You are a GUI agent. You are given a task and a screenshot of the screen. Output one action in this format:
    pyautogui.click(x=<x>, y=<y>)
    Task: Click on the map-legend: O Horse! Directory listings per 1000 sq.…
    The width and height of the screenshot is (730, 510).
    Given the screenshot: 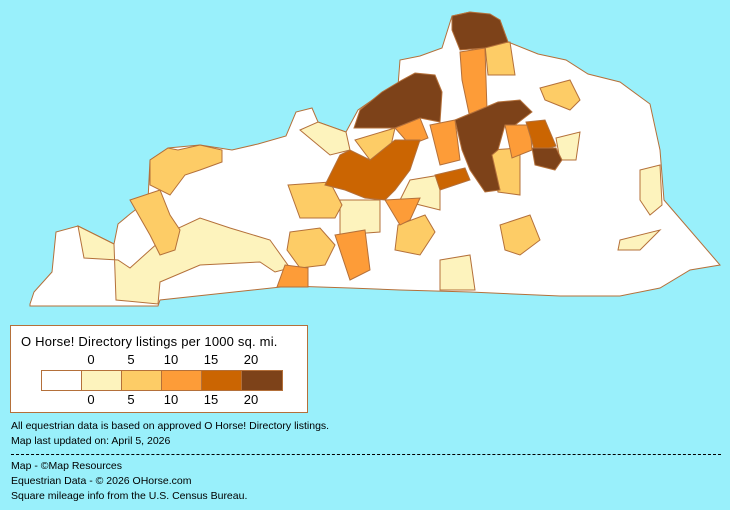 What is the action you would take?
    pyautogui.click(x=159, y=369)
    